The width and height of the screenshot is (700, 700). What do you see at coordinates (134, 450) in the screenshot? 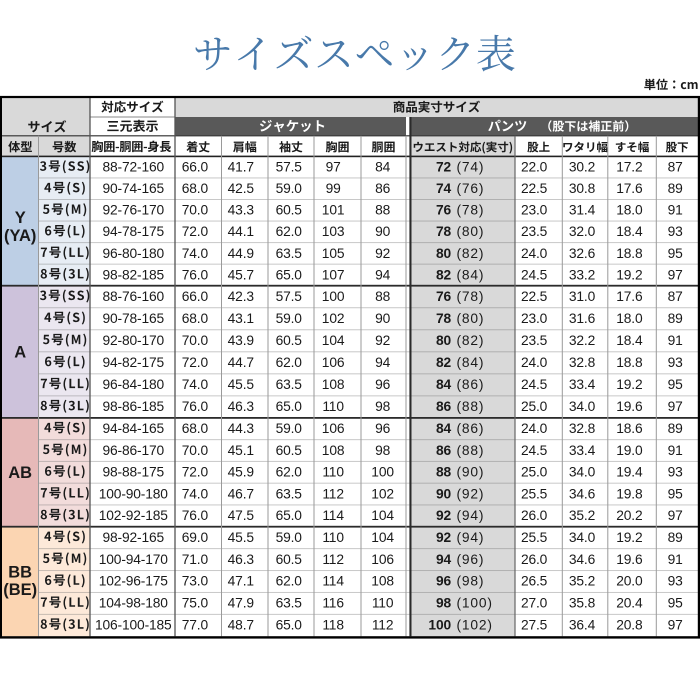
I see `svg-text: 96-86-170` at bounding box center [134, 450].